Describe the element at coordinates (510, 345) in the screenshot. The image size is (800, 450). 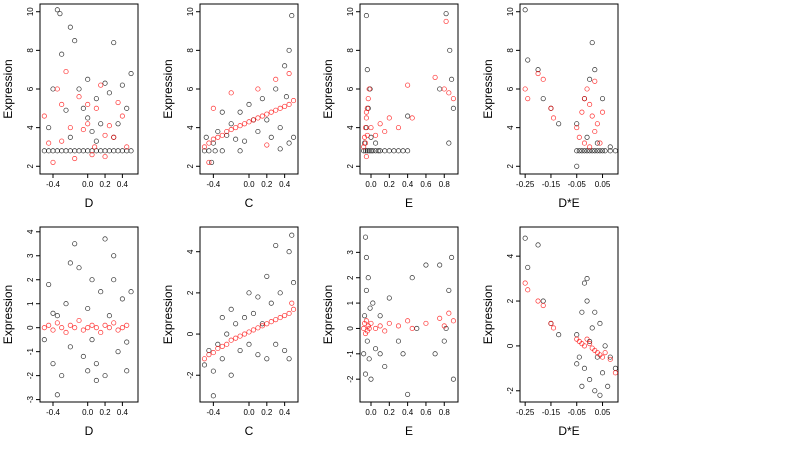
I see `y-tick-label: 0` at that location.